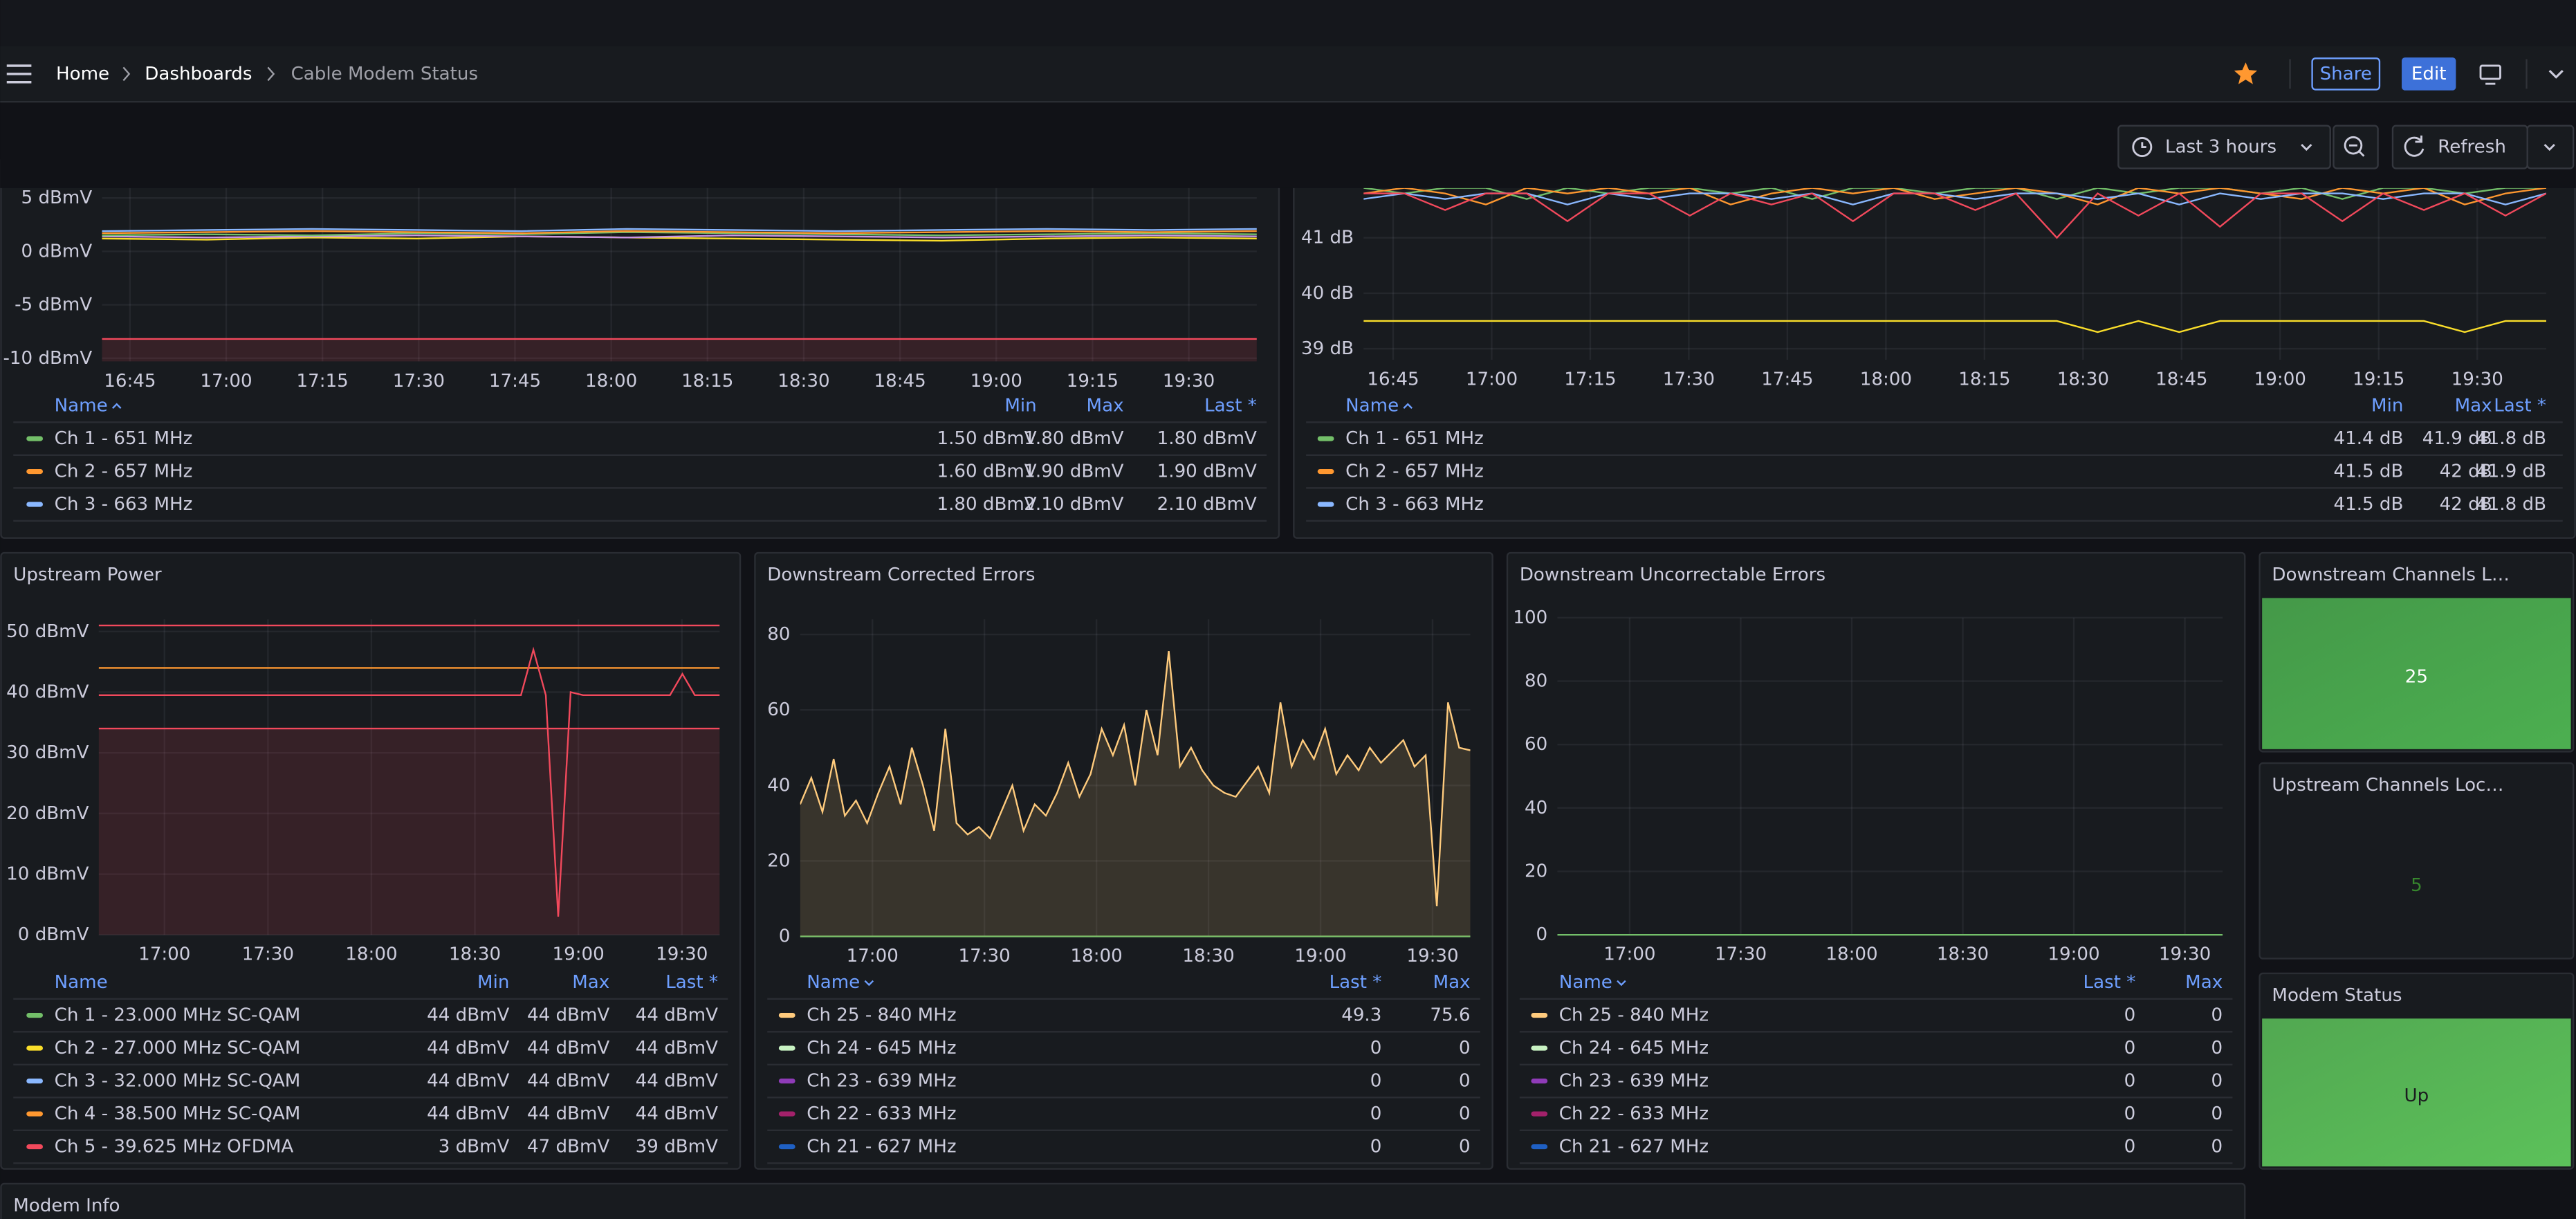  Describe the element at coordinates (2337, 996) in the screenshot. I see `stat-title: Modem Status` at that location.